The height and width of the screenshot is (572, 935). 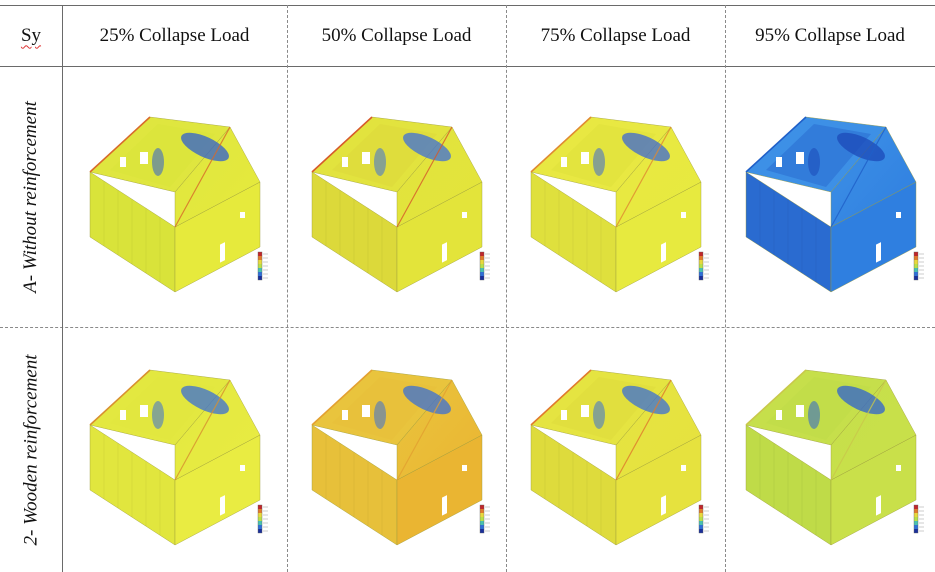 What do you see at coordinates (174, 35) in the screenshot?
I see `column-header: 25% Collapse Load` at bounding box center [174, 35].